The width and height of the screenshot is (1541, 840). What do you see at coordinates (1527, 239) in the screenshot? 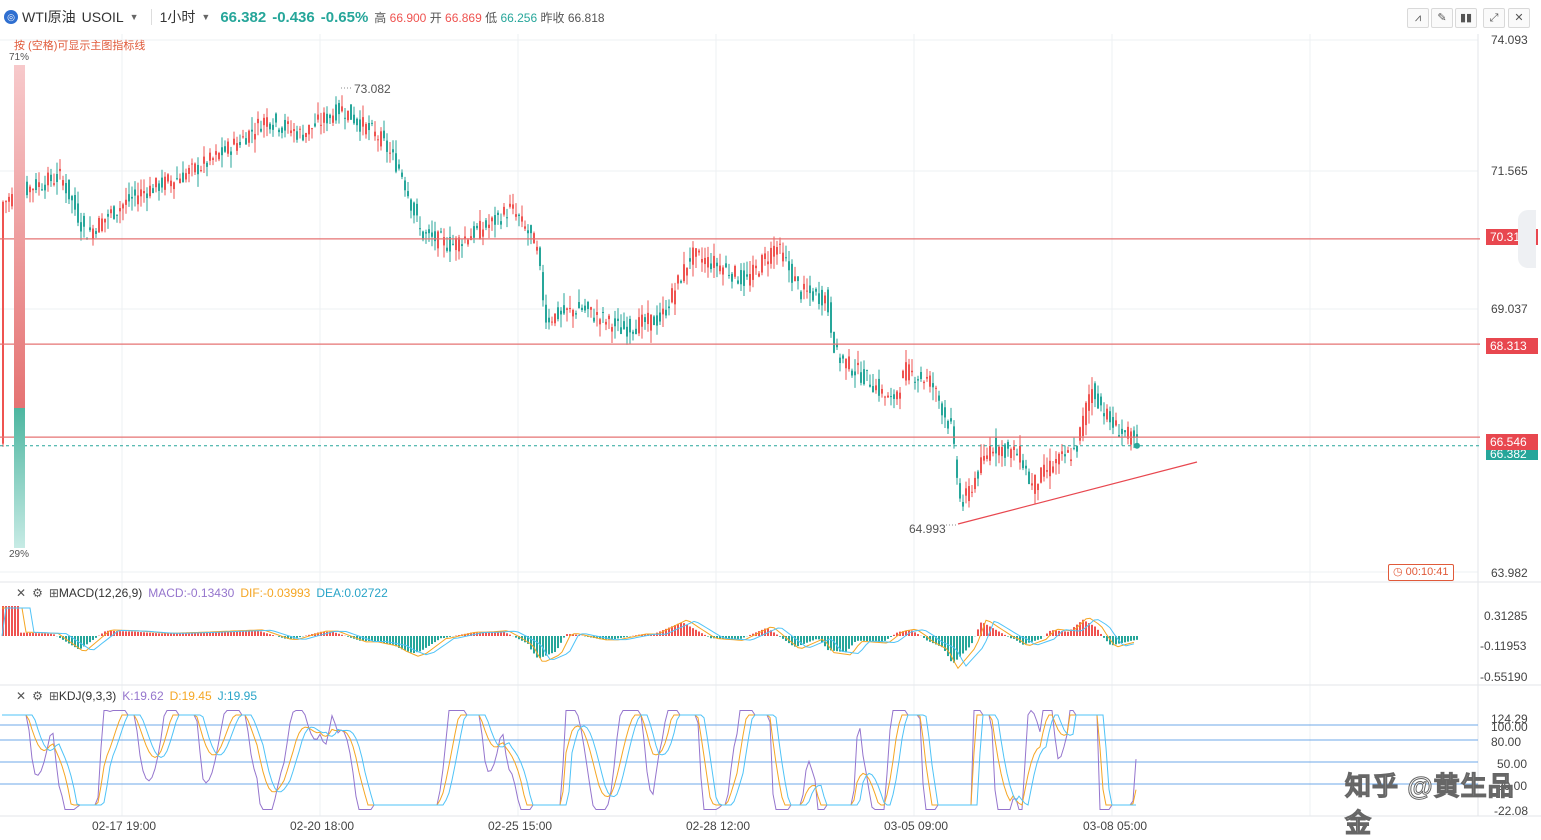
I see `side-panel-handle` at bounding box center [1527, 239].